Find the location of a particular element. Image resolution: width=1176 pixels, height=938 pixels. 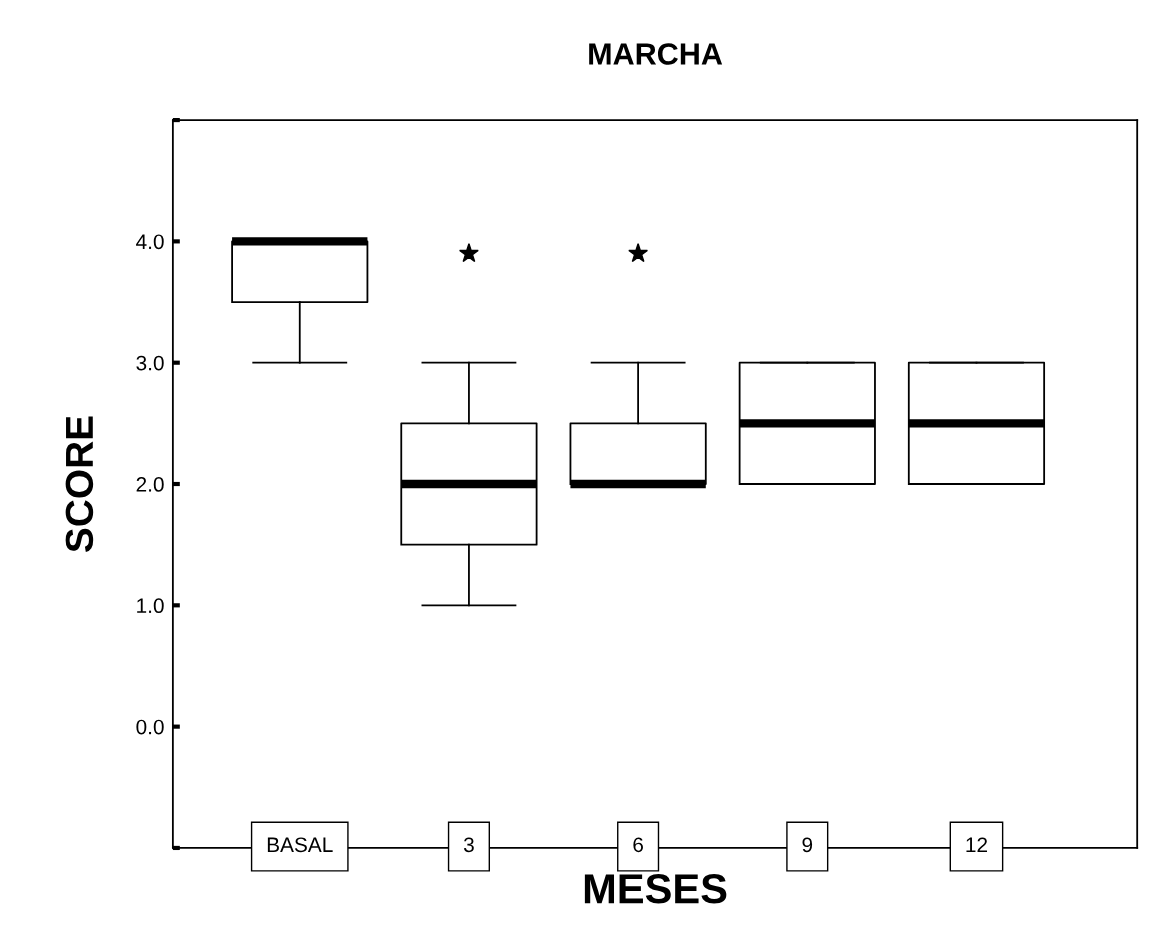

x-tick-label: 9 is located at coordinates (807, 845).